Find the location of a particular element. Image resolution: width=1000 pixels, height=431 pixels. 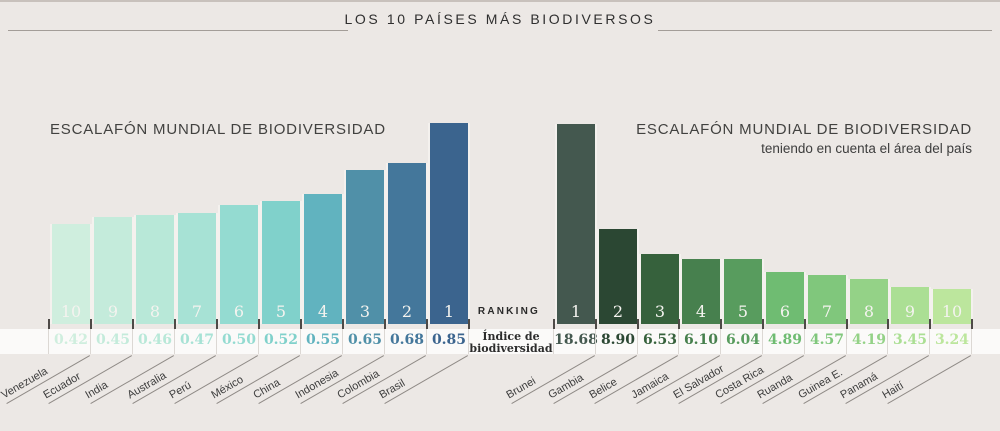

value-label-guinea-e: 4.19 is located at coordinates (869, 340).